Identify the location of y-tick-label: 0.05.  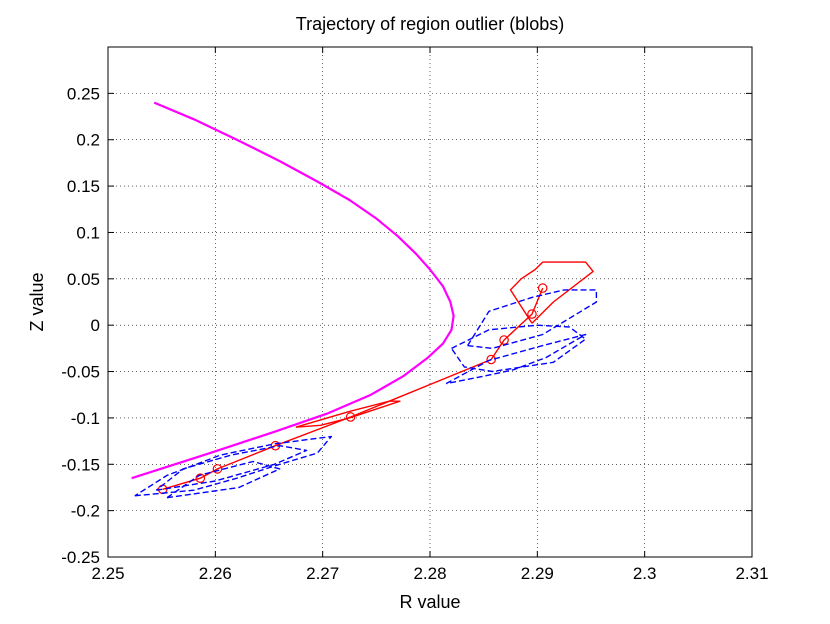
(83, 279).